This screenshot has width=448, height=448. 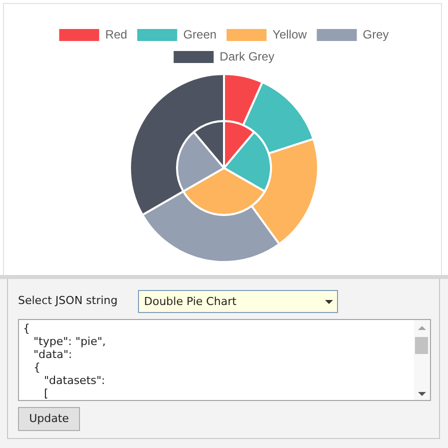 I want to click on legend-label: Dark Grey, so click(x=247, y=56).